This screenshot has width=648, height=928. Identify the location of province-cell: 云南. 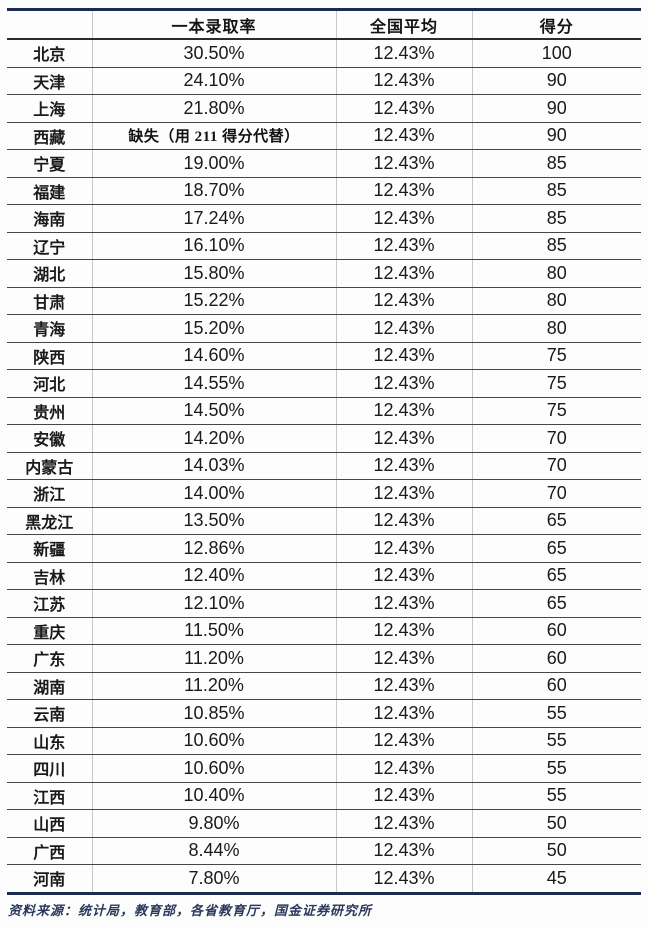
(49, 713).